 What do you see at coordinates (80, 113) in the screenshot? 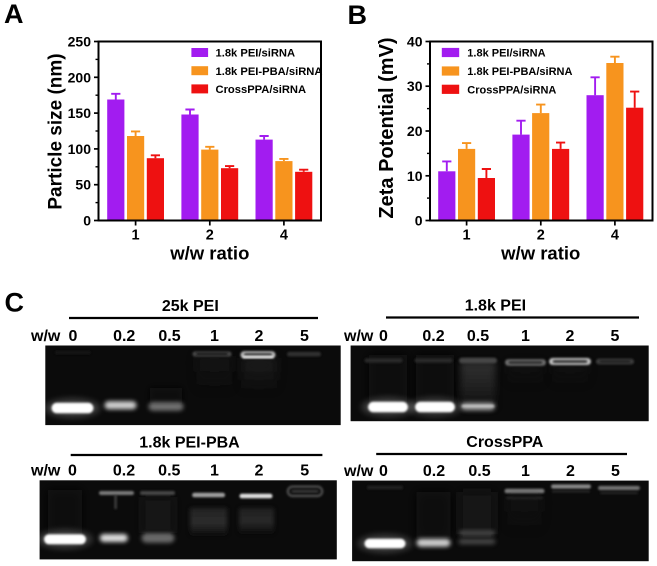
I see `svg-text: 150` at bounding box center [80, 113].